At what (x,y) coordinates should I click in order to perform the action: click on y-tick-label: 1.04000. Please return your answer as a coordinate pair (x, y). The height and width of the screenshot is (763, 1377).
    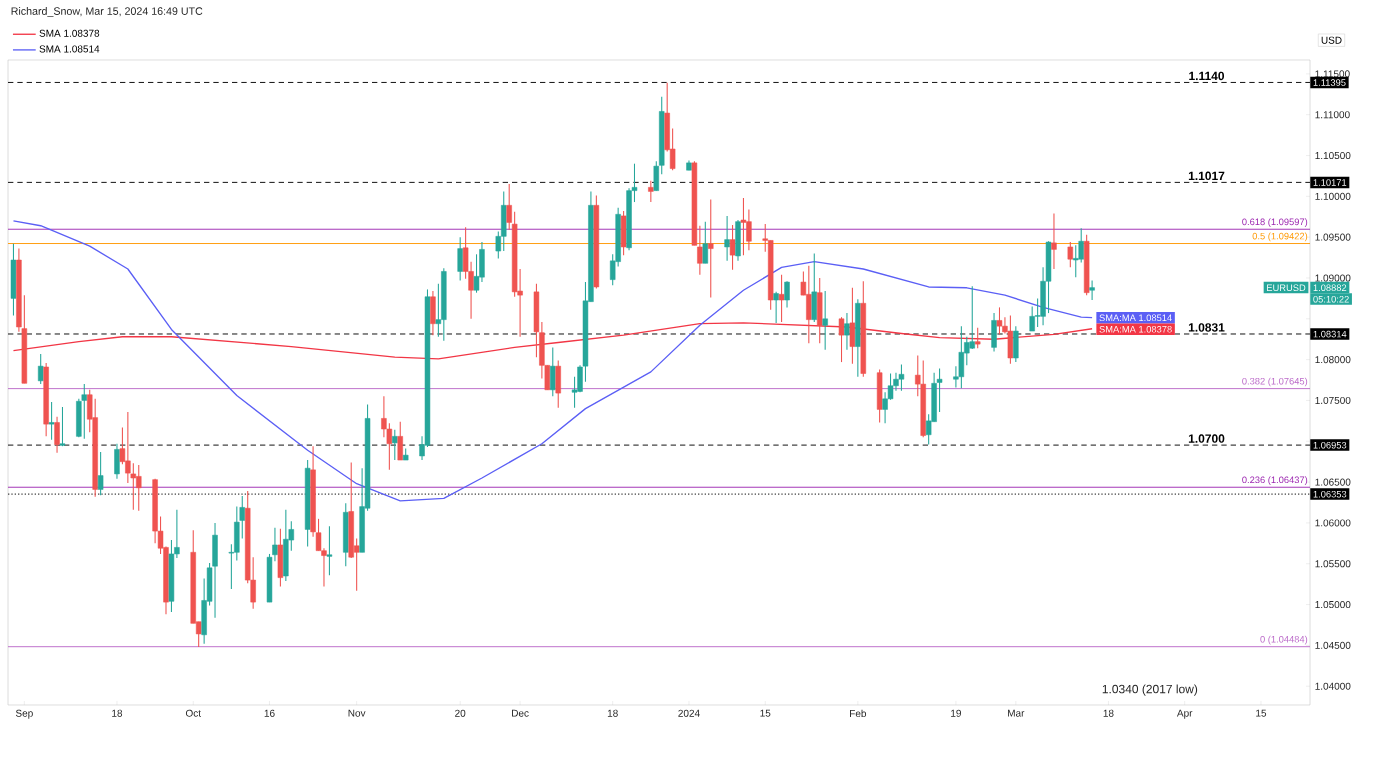
    Looking at the image, I should click on (1333, 686).